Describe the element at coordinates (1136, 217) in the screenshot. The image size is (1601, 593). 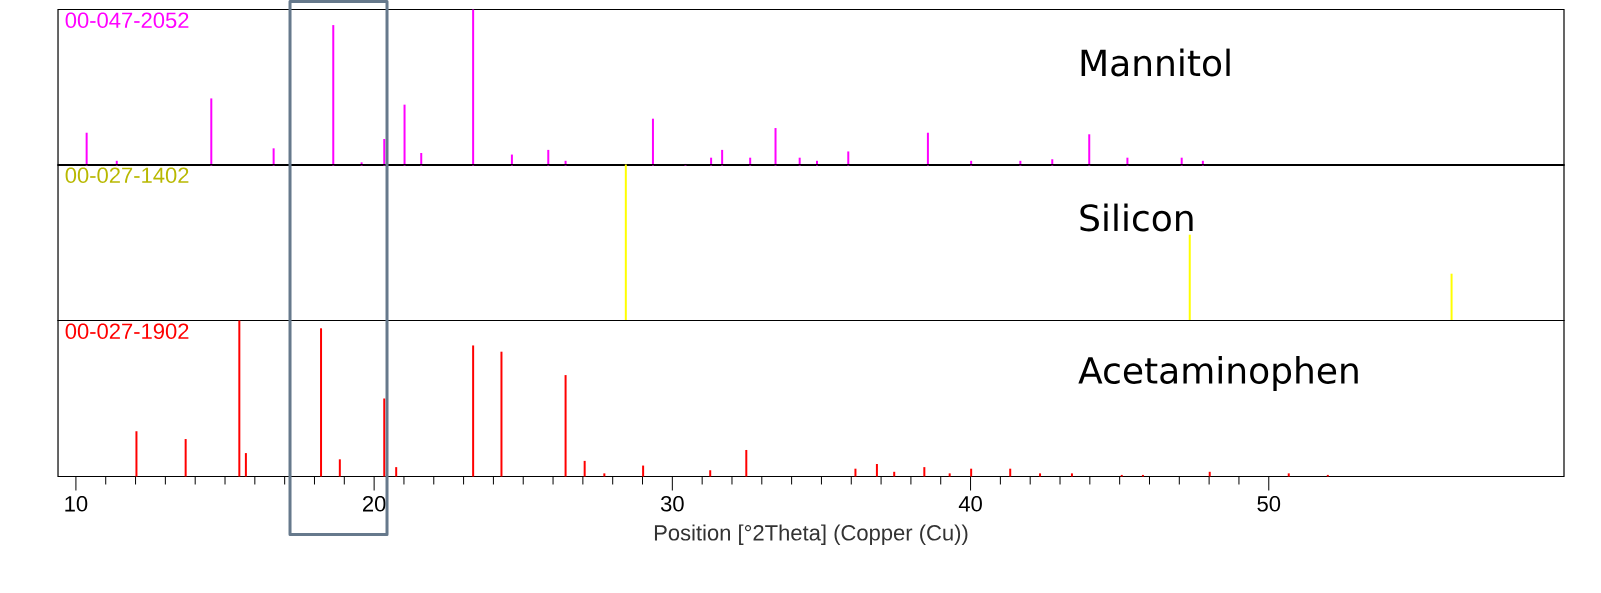
I see `annotation: Silicon` at that location.